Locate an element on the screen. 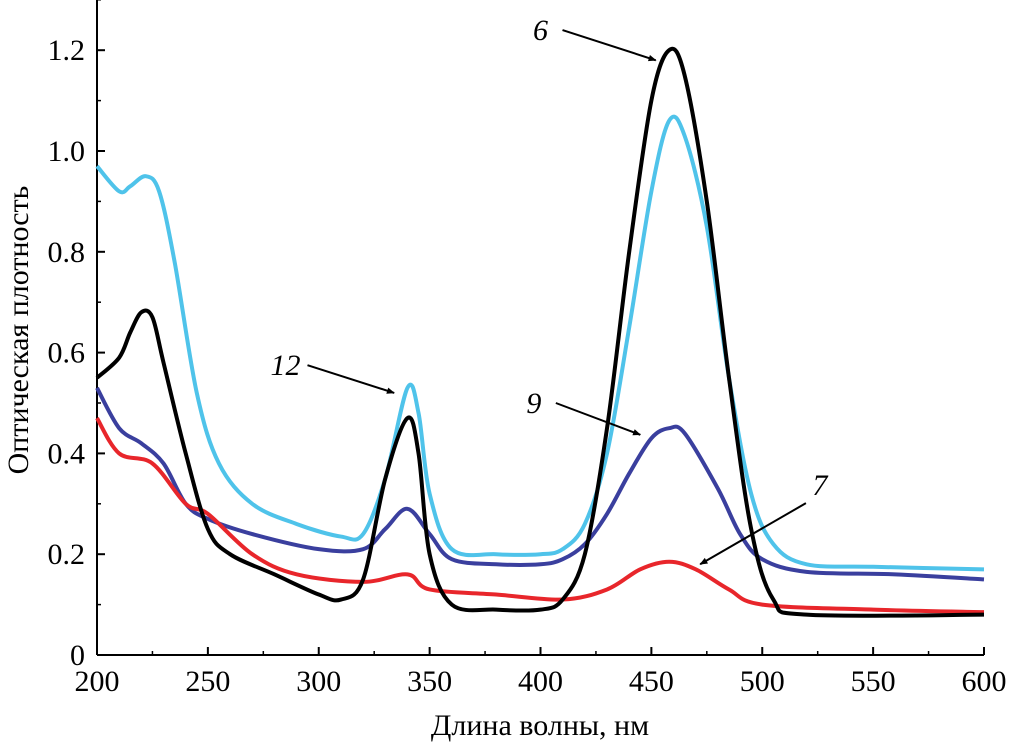 This screenshot has height=745, width=1010. y-tick-label: 0 is located at coordinates (77, 655).